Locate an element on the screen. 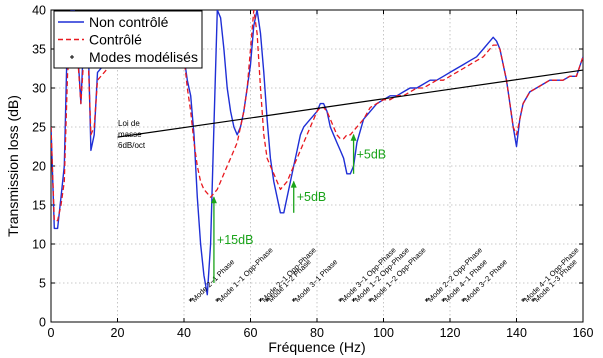  x-tick-label: 40 is located at coordinates (184, 333).